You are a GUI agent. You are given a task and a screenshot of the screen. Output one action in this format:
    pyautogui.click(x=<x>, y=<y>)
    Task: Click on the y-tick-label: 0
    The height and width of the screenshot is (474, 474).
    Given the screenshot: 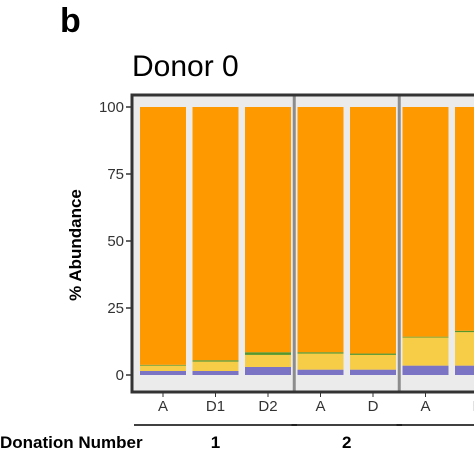 What is the action you would take?
    pyautogui.click(x=120, y=375)
    